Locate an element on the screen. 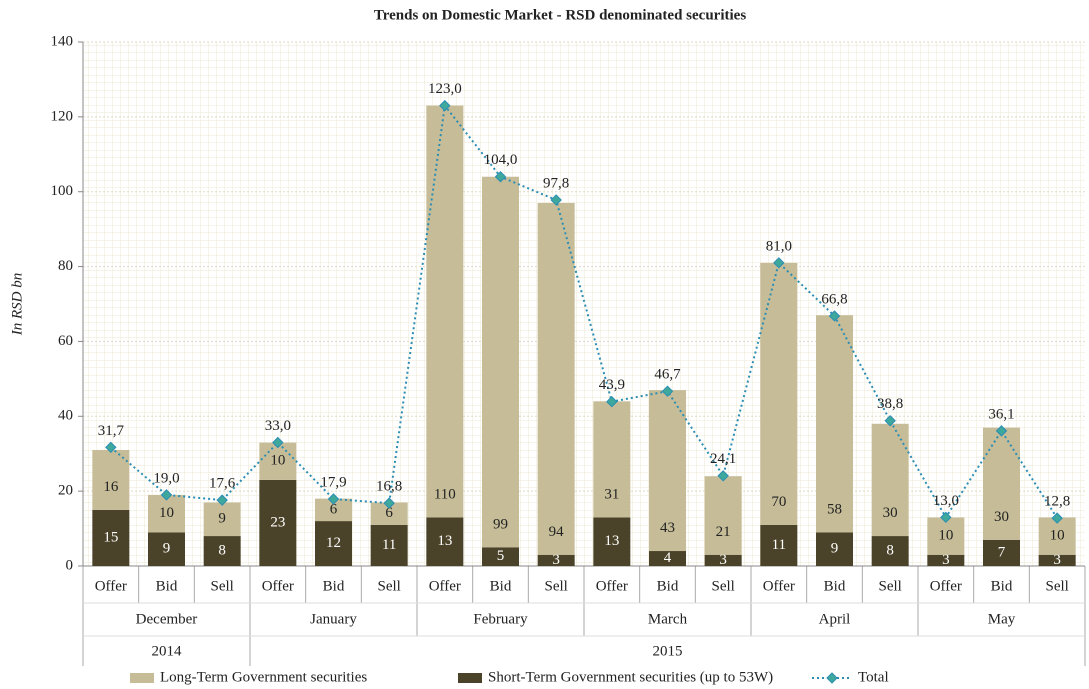 This screenshot has height=689, width=1089. data-label: 43 is located at coordinates (667, 528).